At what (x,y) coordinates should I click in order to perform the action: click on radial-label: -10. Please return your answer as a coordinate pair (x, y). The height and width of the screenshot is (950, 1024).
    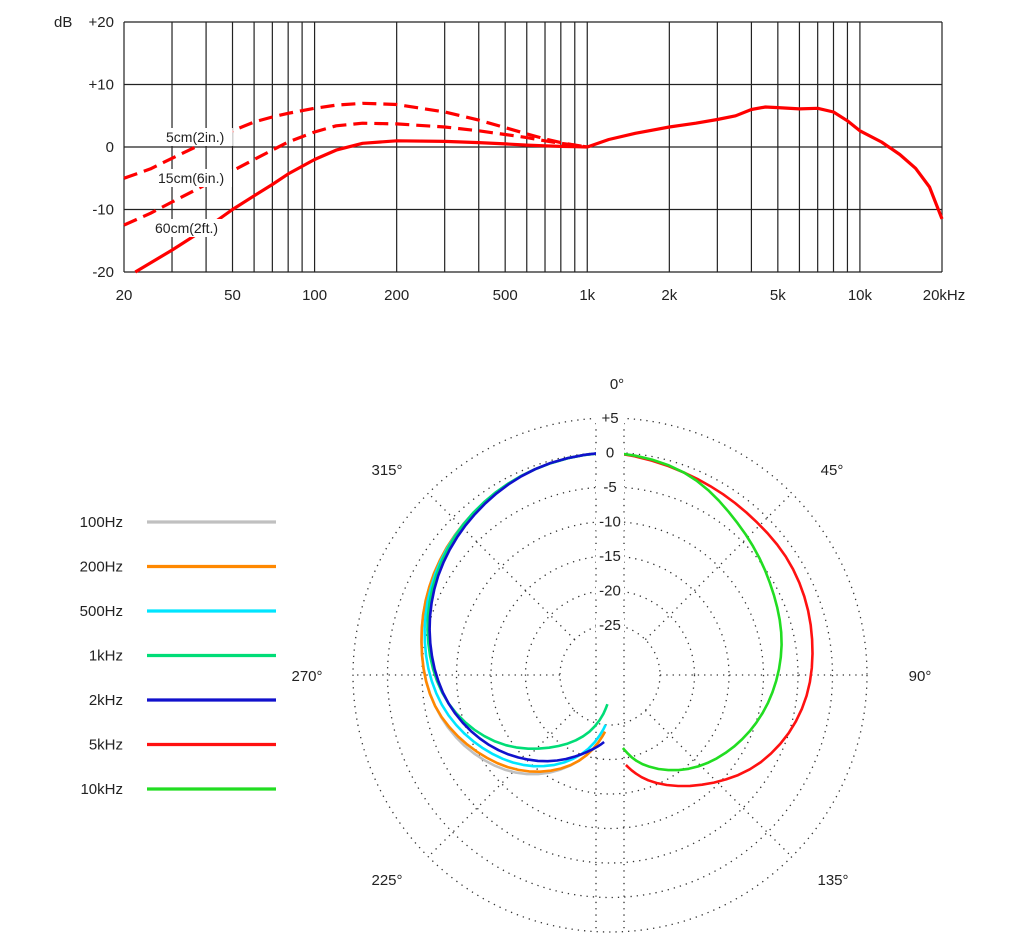
    Looking at the image, I should click on (610, 522).